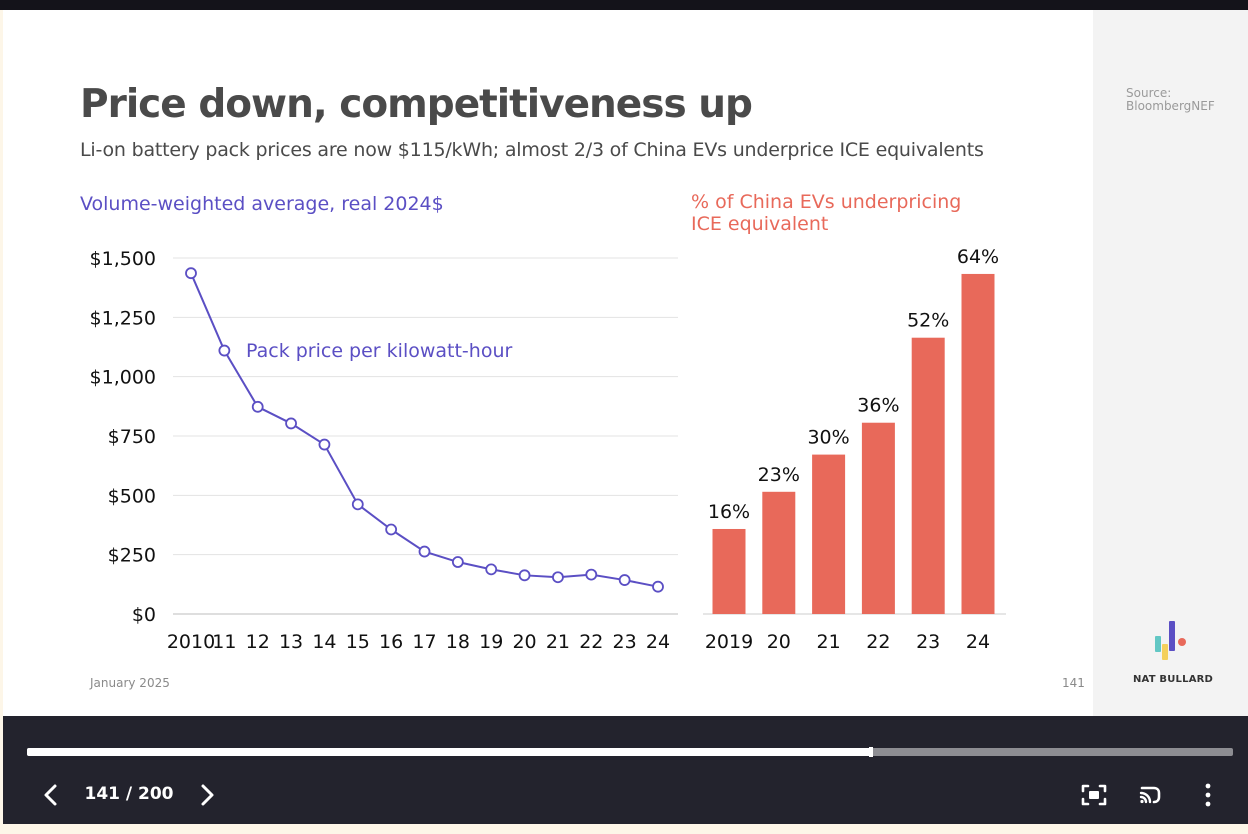  I want to click on fullscreen-icon, so click(1094, 795).